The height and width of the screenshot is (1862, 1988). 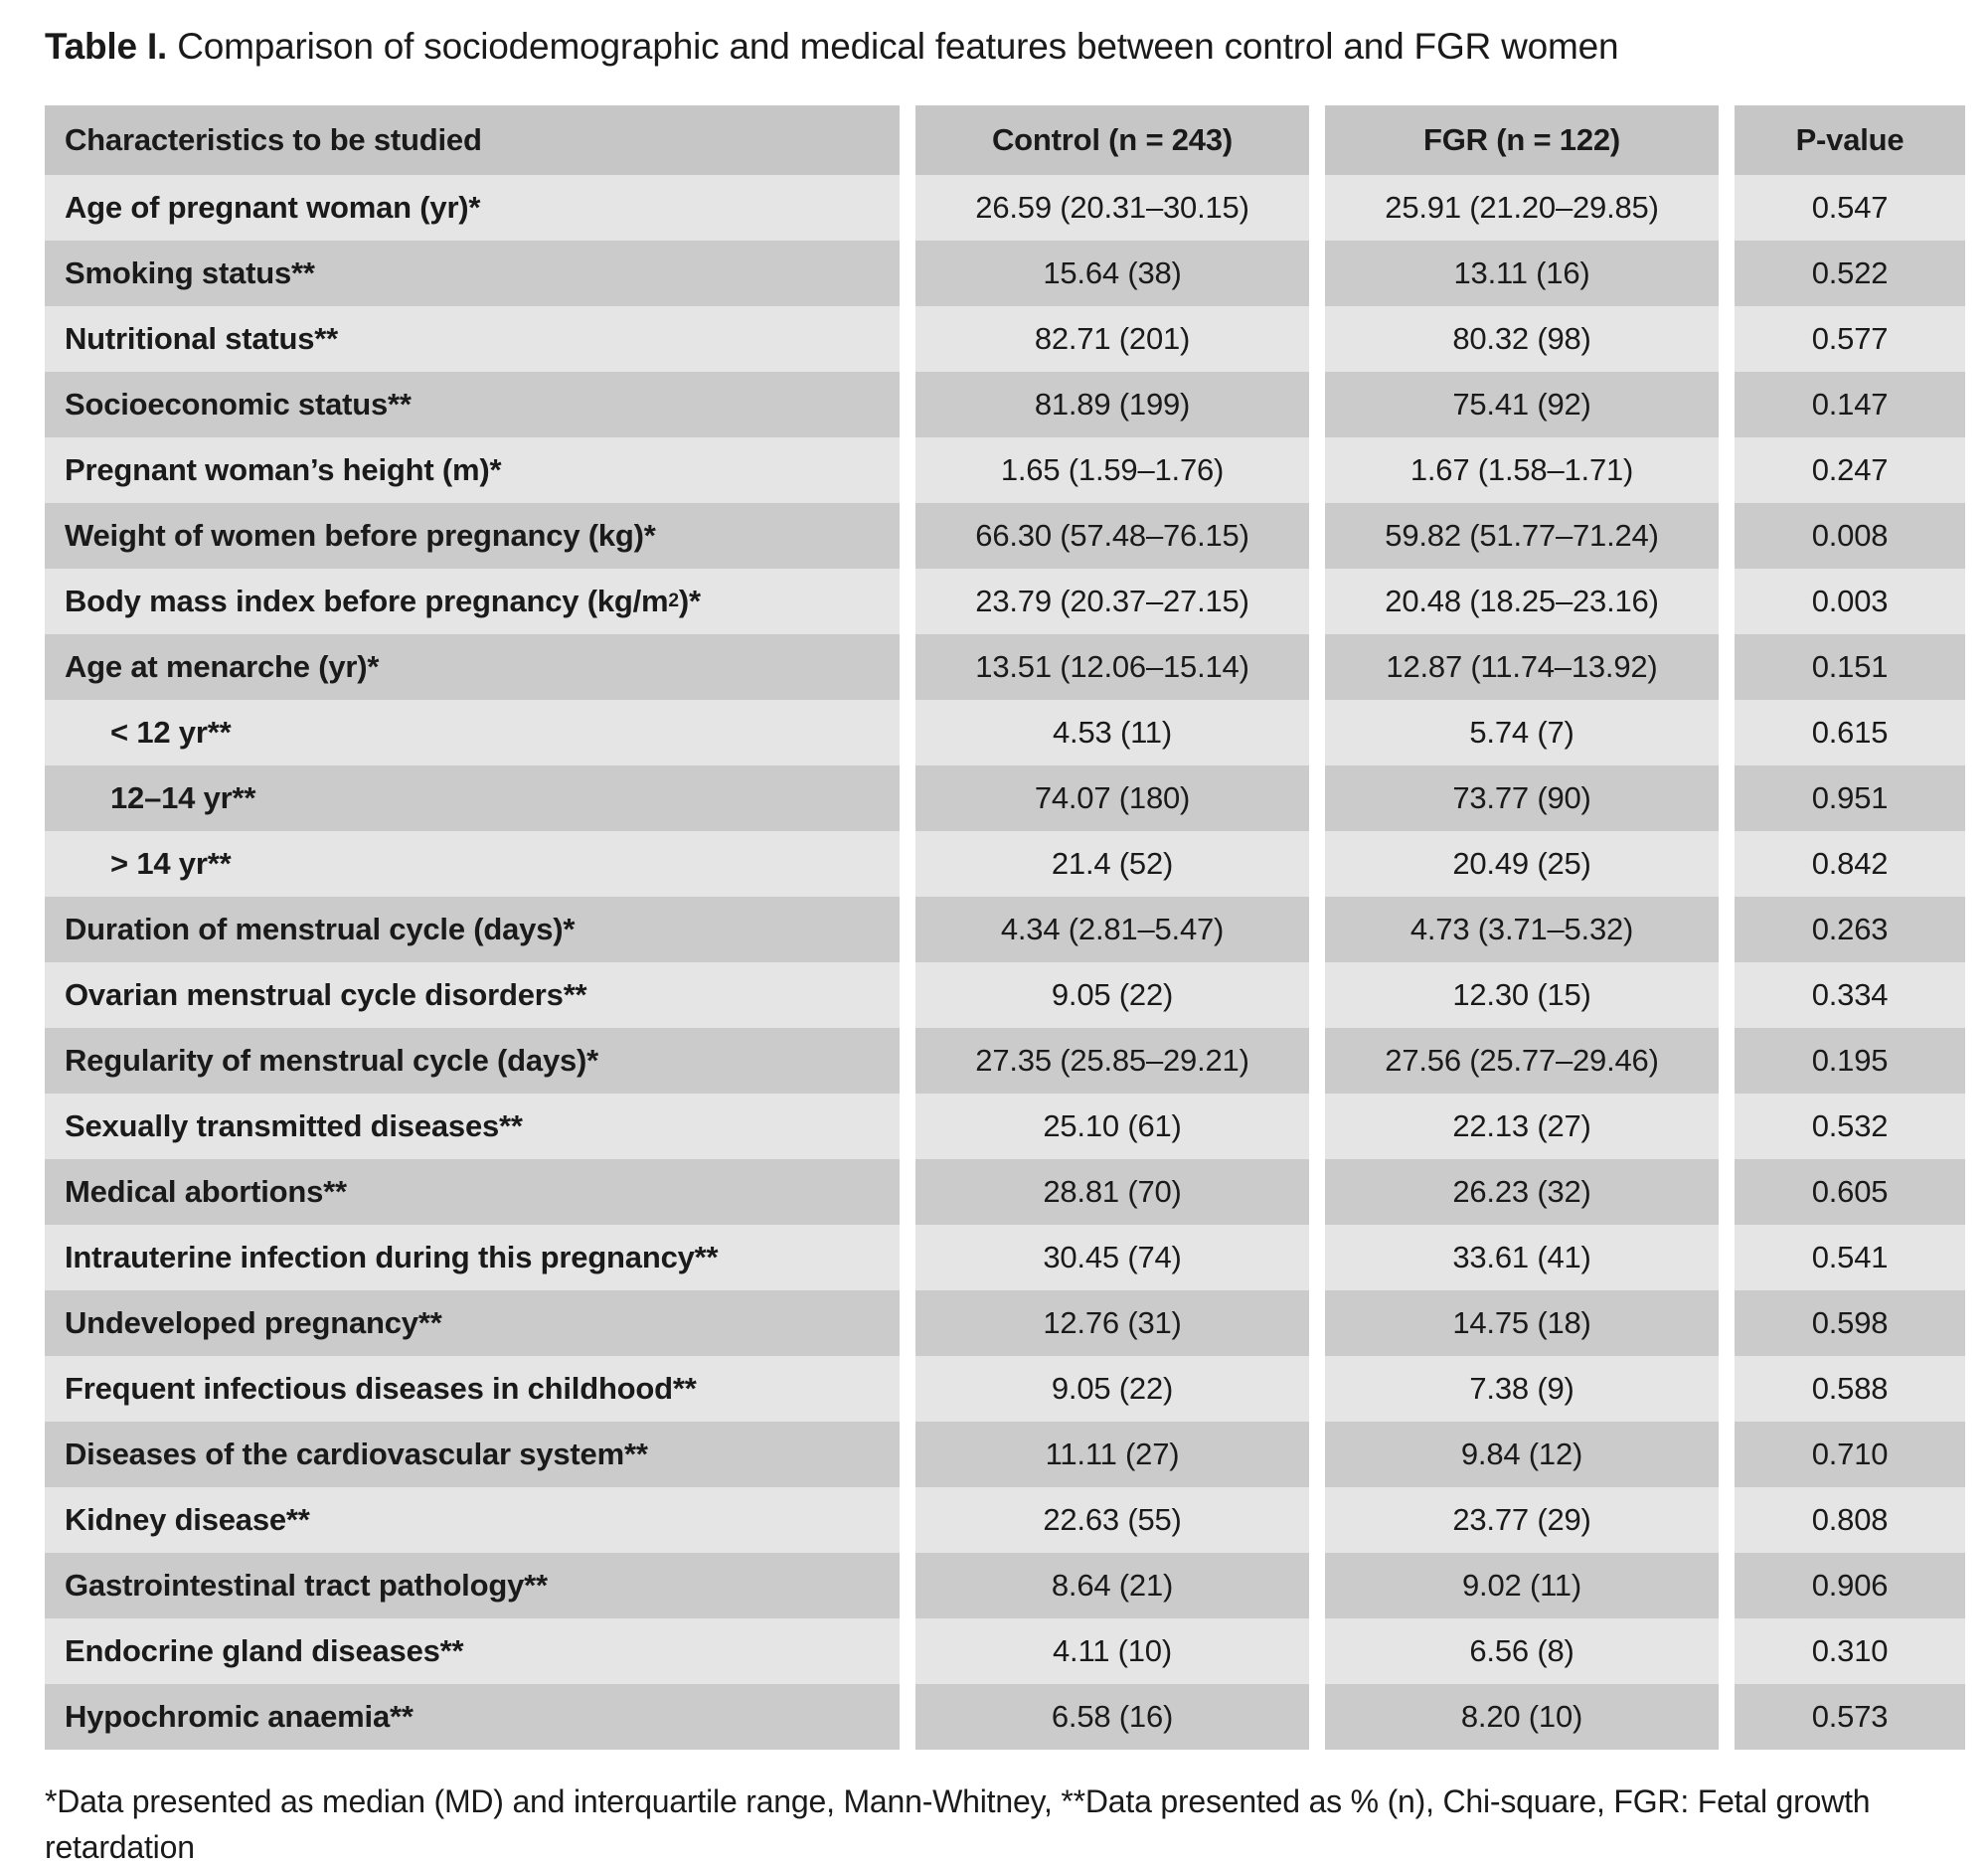 I want to click on row-label: Medical abortions**, so click(x=472, y=1192).